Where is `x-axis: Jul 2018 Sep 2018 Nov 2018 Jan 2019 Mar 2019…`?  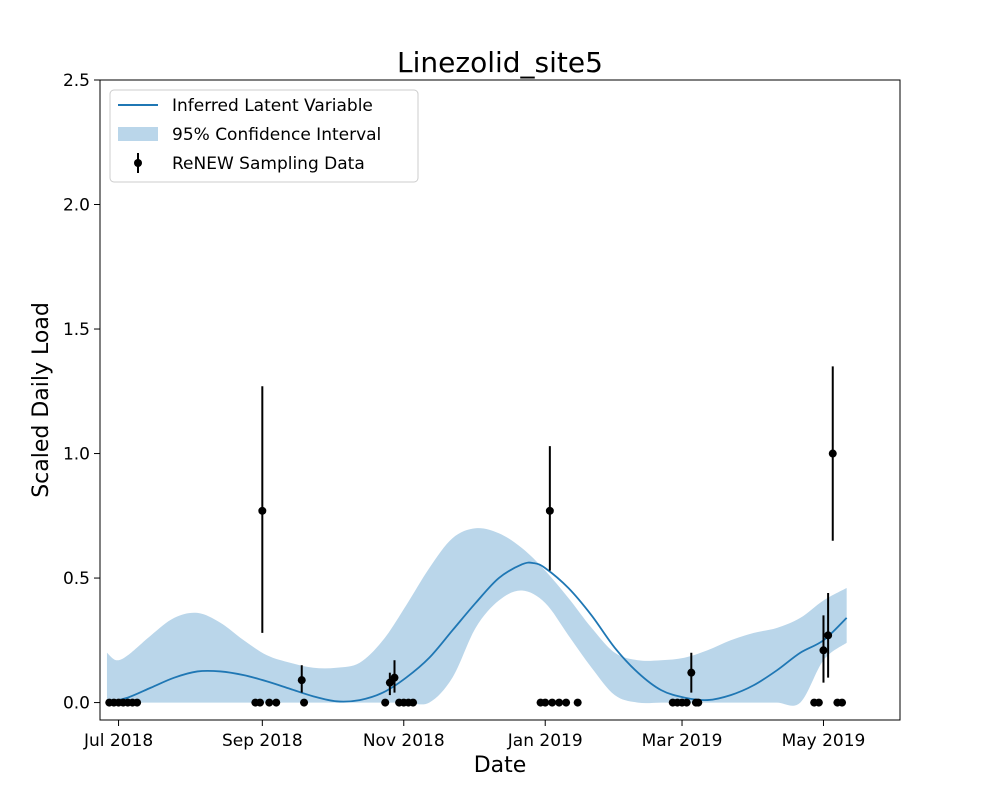
x-axis: Jul 2018 Sep 2018 Nov 2018 Jan 2019 Mar 2019… is located at coordinates (474, 735).